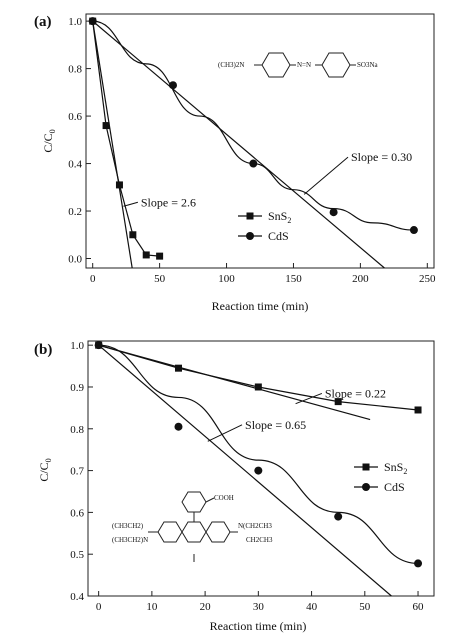 Image resolution: width=474 pixels, height=639 pixels. I want to click on x-tick-label-b-6: 60, so click(419, 607).